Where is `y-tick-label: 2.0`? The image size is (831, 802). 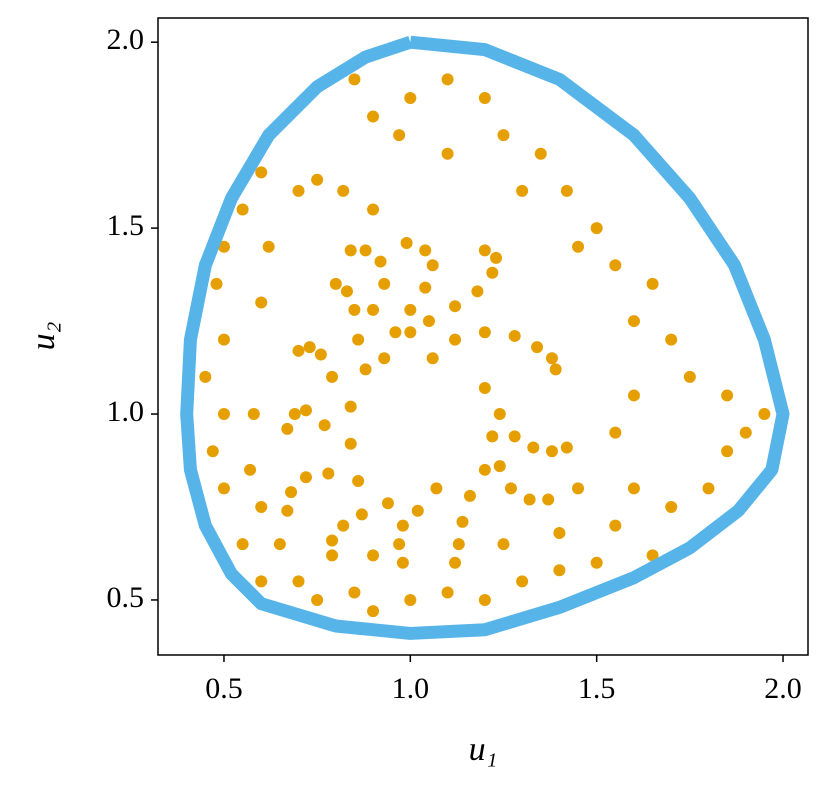 y-tick-label: 2.0 is located at coordinates (126, 39).